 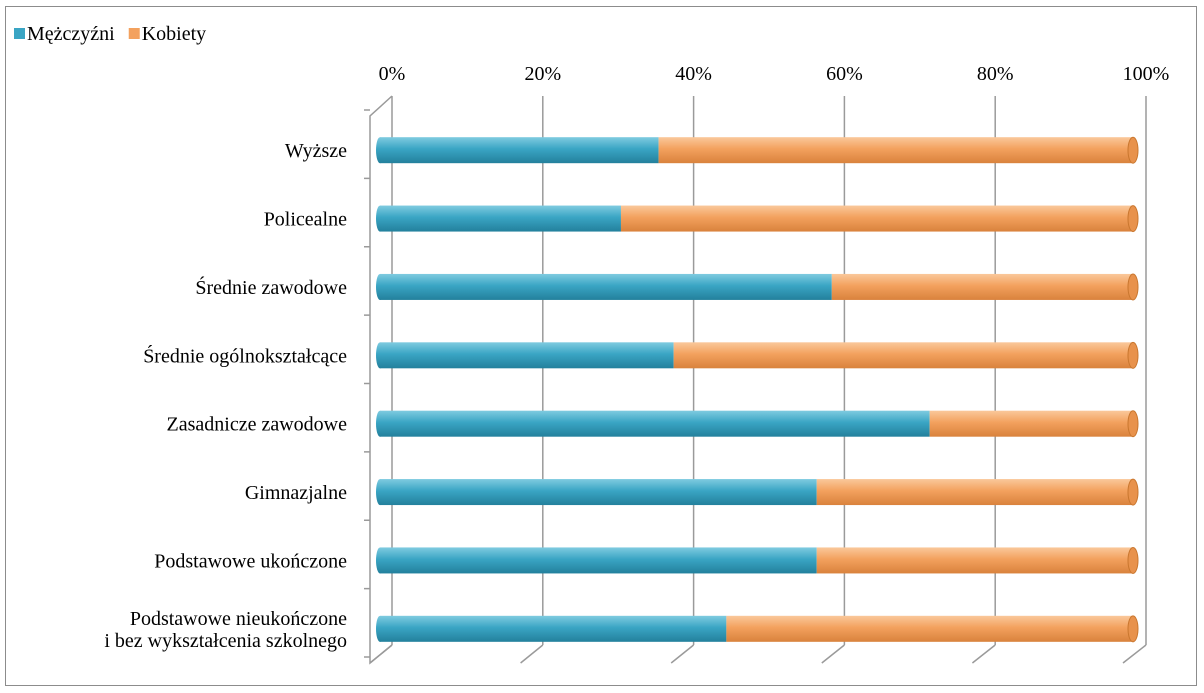 I want to click on category-label: Podstawowe nieukończone, so click(x=238, y=619).